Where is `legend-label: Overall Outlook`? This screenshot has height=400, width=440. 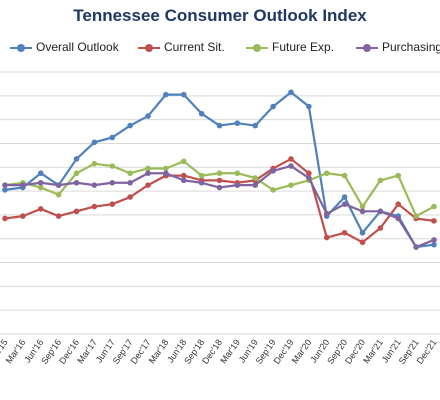
legend-label: Overall Outlook is located at coordinates (77, 47).